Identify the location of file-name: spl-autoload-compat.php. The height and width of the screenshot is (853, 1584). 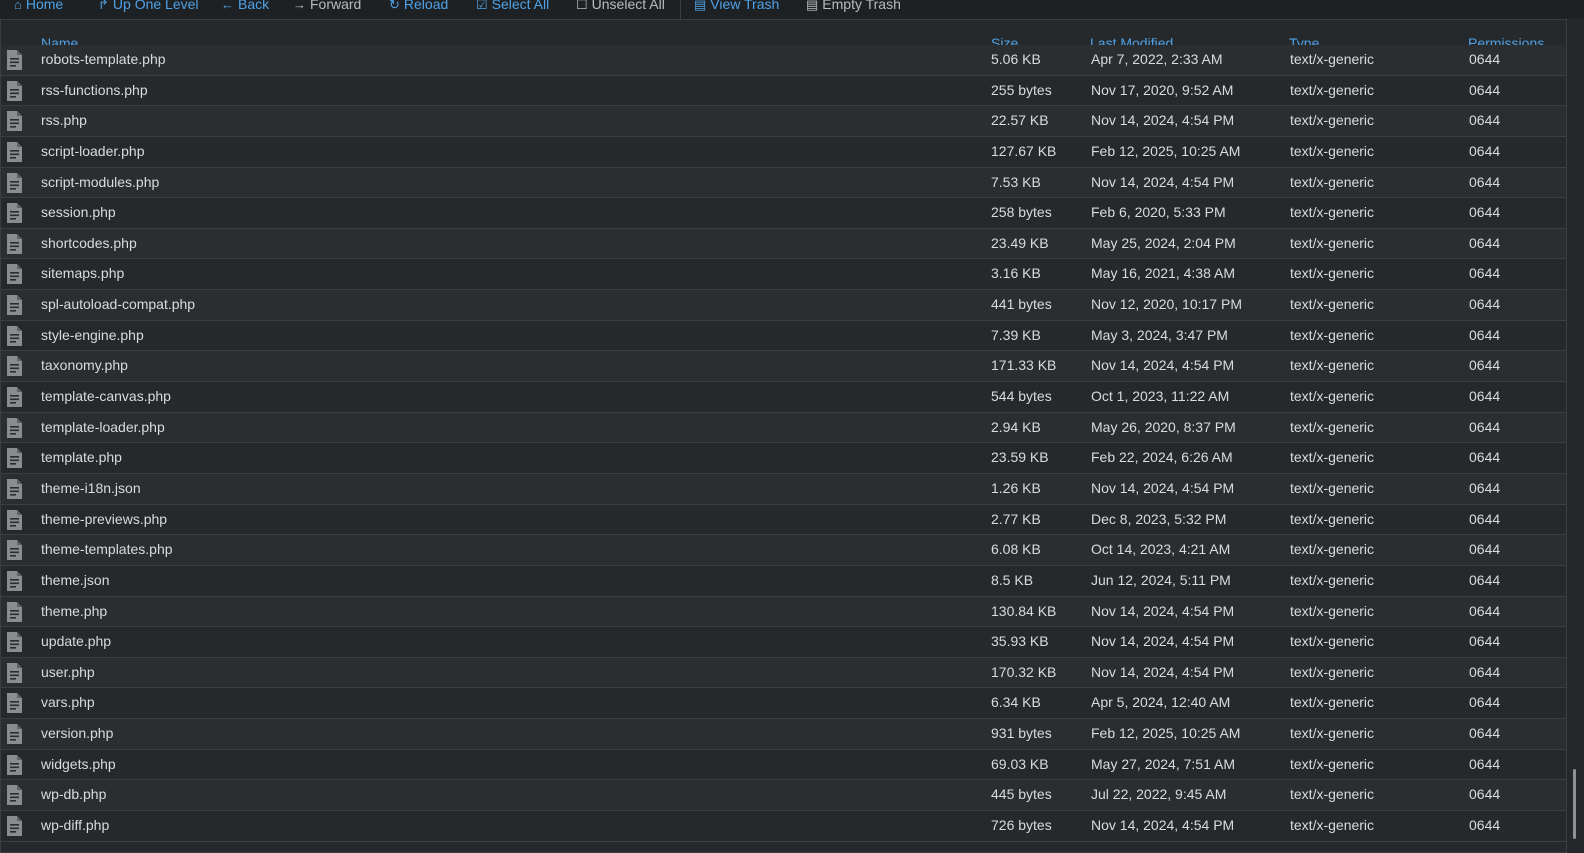
(118, 304).